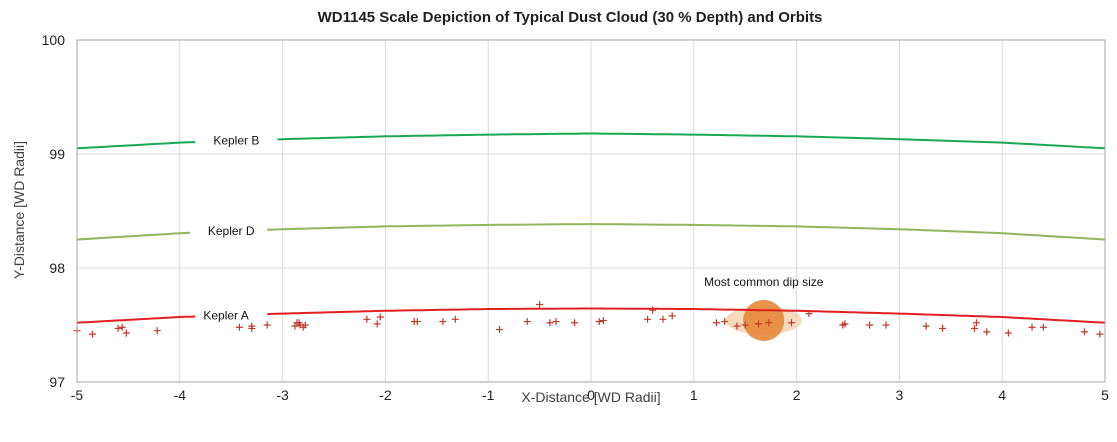  What do you see at coordinates (57, 154) in the screenshot?
I see `y-tick-label: 99` at bounding box center [57, 154].